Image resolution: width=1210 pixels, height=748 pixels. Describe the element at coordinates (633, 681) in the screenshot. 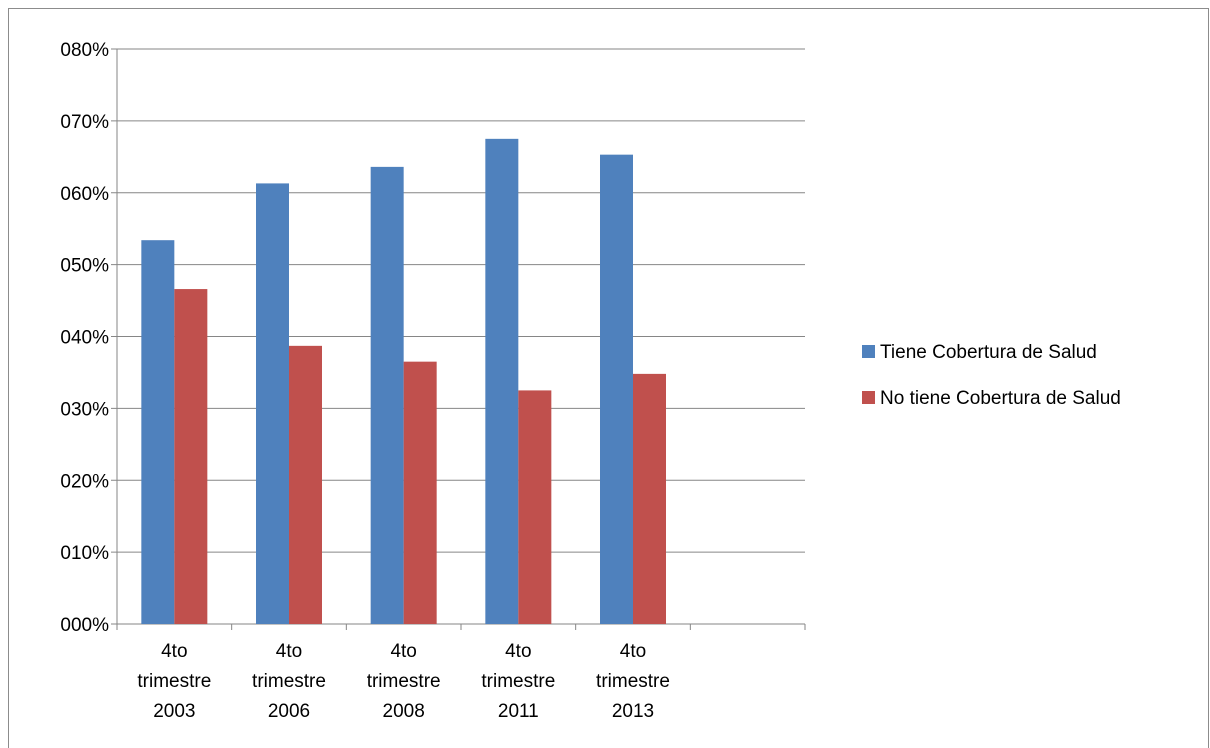

I see `x-tick-label: 4to trimestre 2013` at that location.